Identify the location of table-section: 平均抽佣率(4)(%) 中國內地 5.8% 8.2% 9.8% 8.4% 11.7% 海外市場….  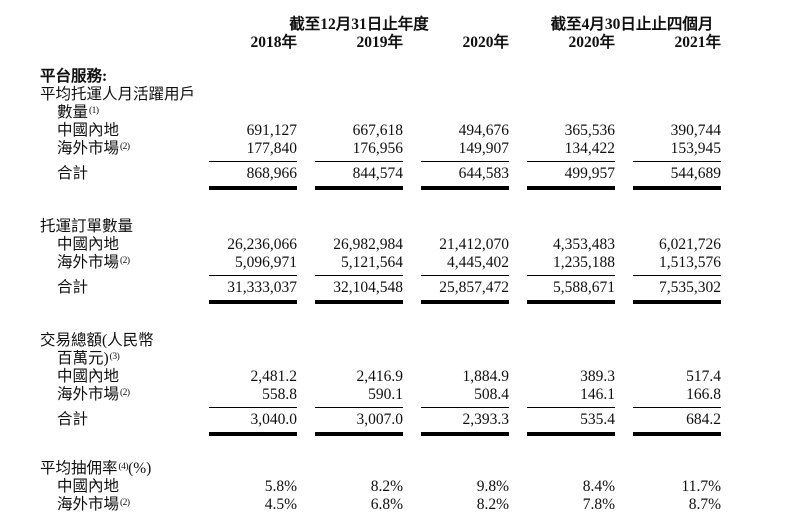
(380, 487).